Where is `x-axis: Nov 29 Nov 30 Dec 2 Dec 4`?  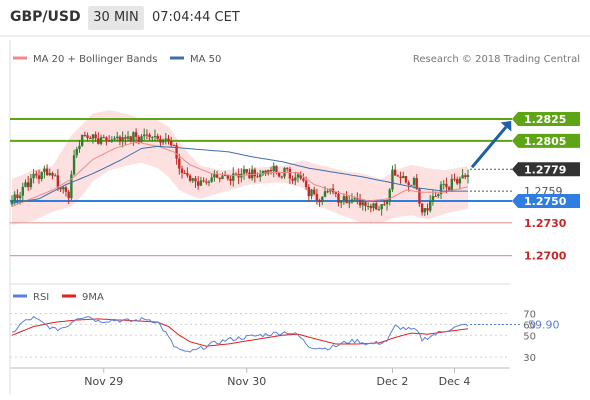 x-axis: Nov 29 Nov 30 Dec 2 Dec 4 is located at coordinates (277, 378).